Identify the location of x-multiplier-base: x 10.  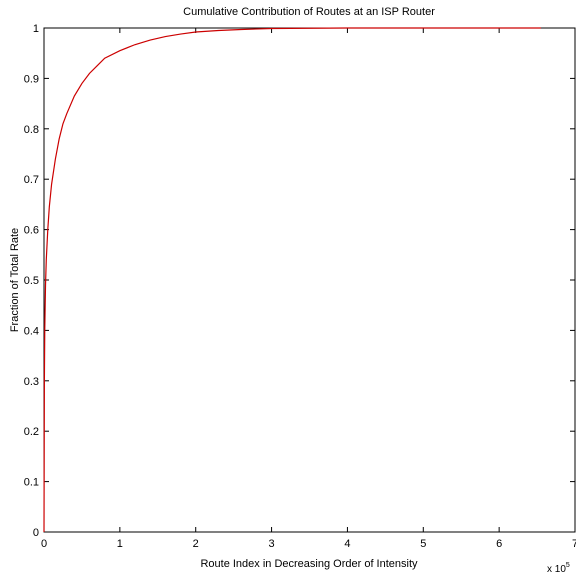
(556, 569).